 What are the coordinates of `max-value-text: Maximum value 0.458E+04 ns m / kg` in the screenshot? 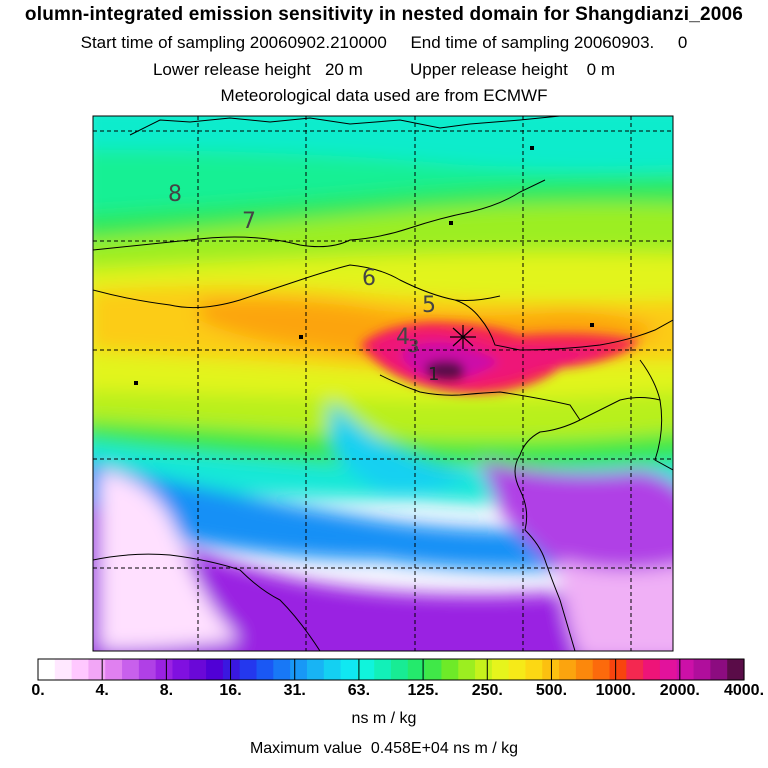 It's located at (384, 748).